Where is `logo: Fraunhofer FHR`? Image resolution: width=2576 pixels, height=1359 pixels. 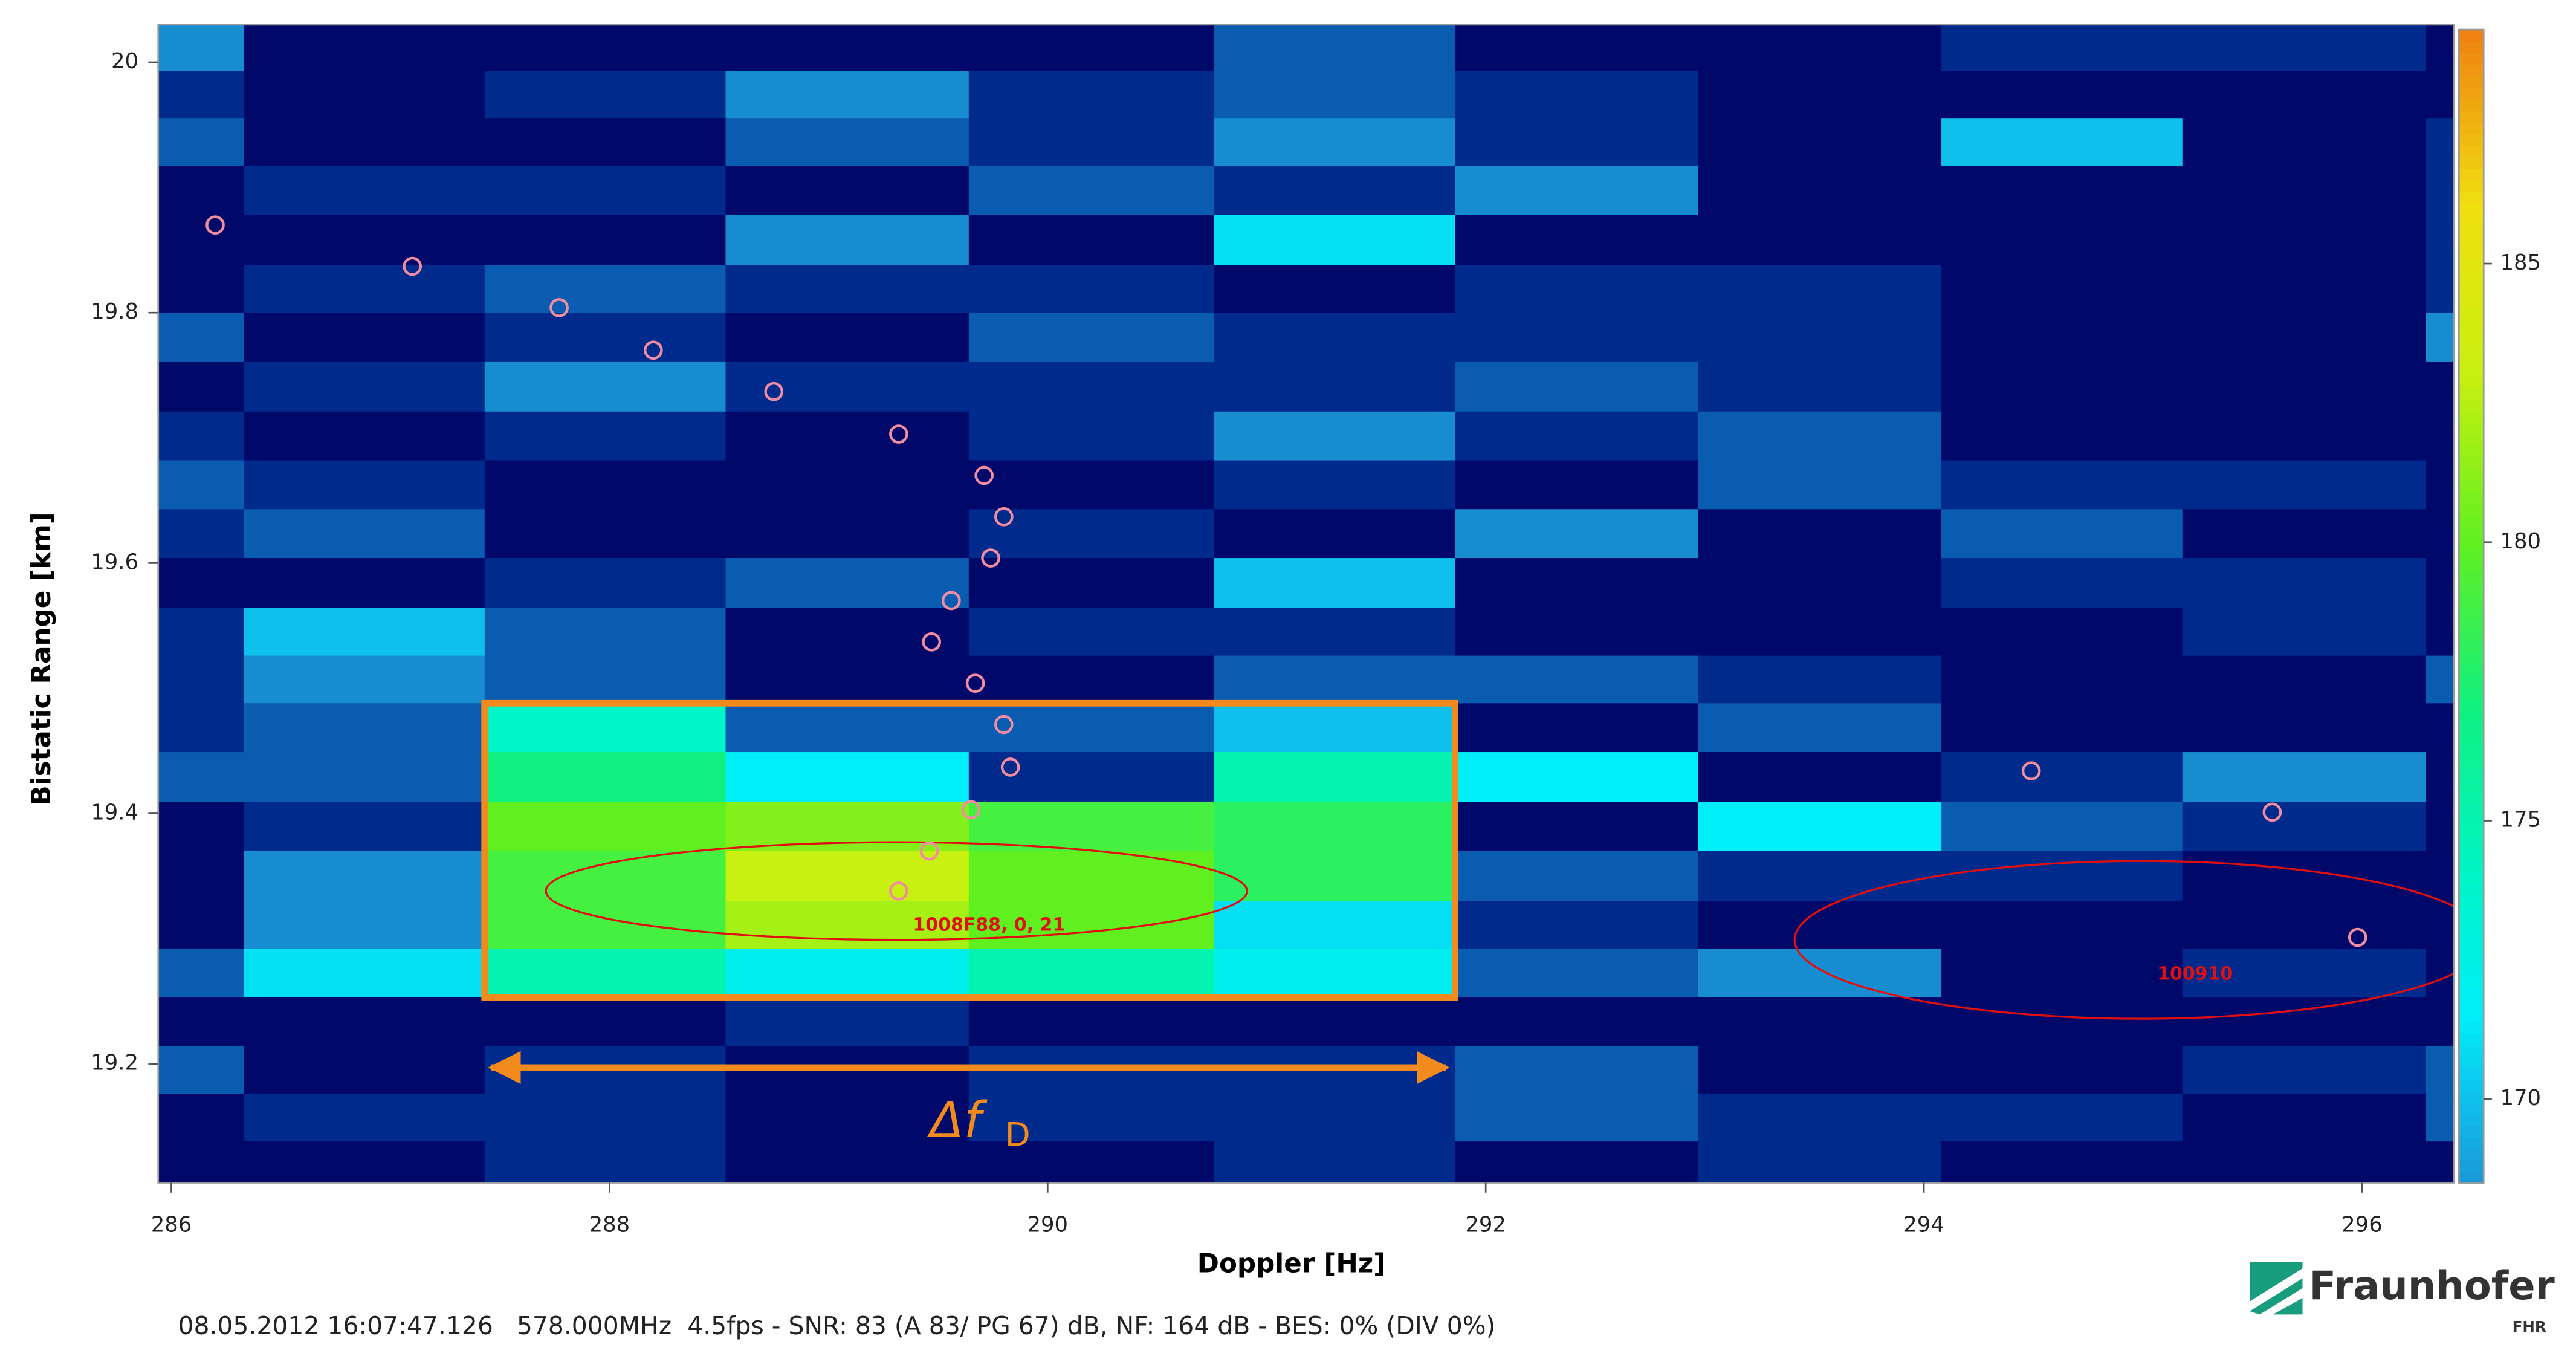
logo: Fraunhofer FHR is located at coordinates (2402, 1298).